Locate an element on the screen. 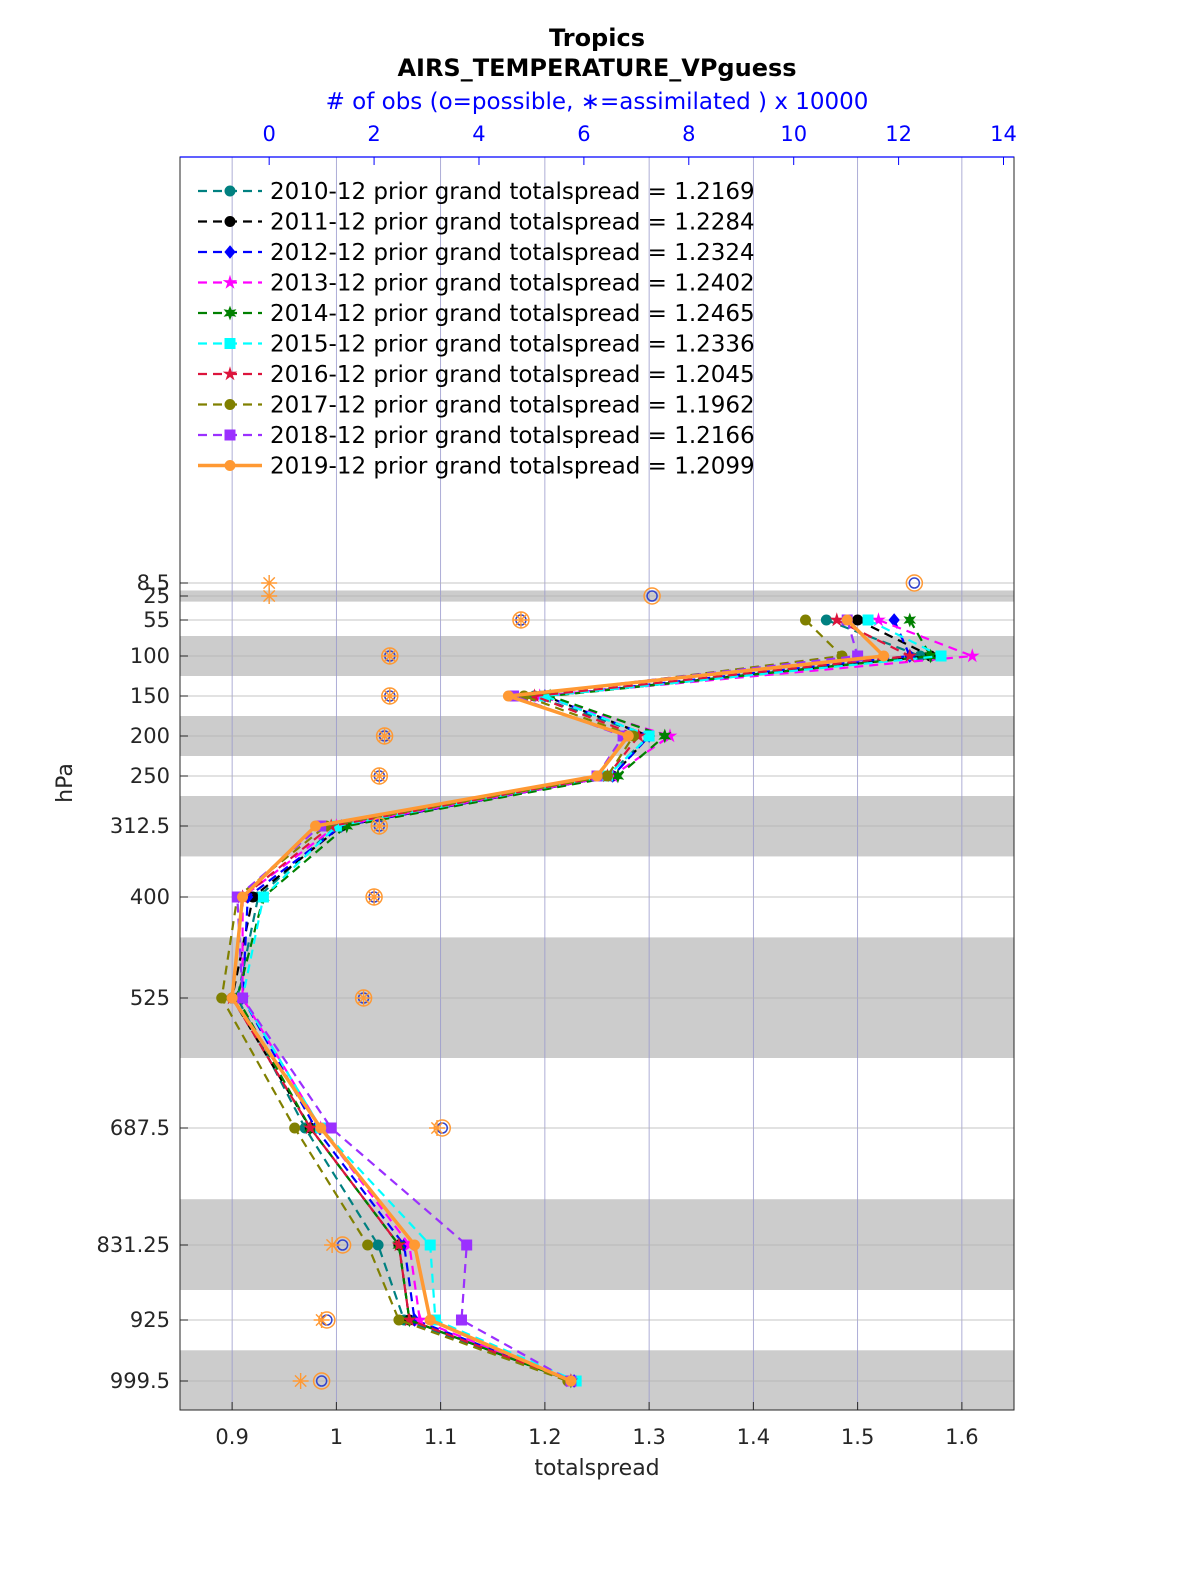 The height and width of the screenshot is (1575, 1200). top-tick-label-2: 4 is located at coordinates (478, 134).